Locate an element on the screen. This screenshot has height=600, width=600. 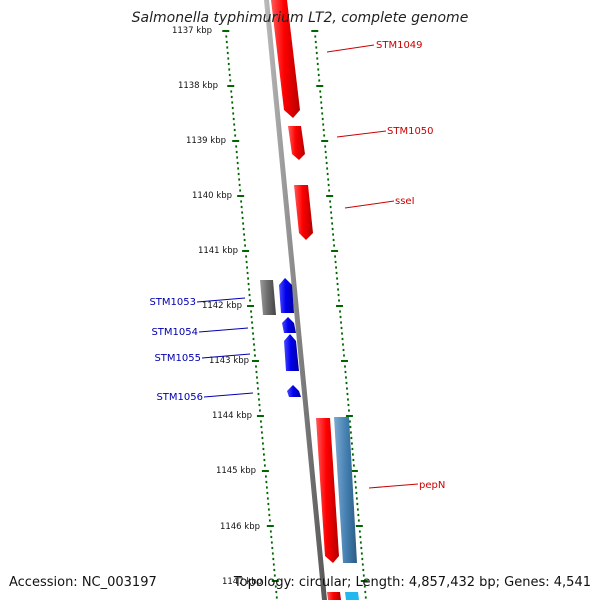
feature-lightblue is located at coordinates (352, 596).